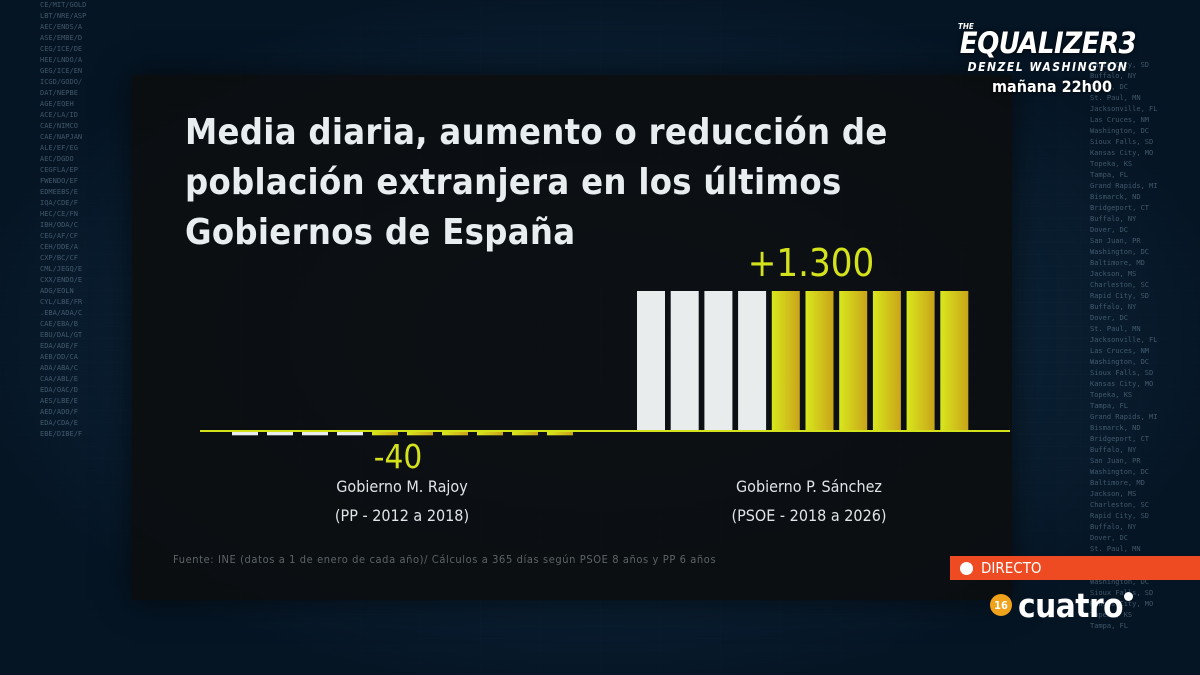  Describe the element at coordinates (966, 568) in the screenshot. I see `record-dot-icon` at that location.